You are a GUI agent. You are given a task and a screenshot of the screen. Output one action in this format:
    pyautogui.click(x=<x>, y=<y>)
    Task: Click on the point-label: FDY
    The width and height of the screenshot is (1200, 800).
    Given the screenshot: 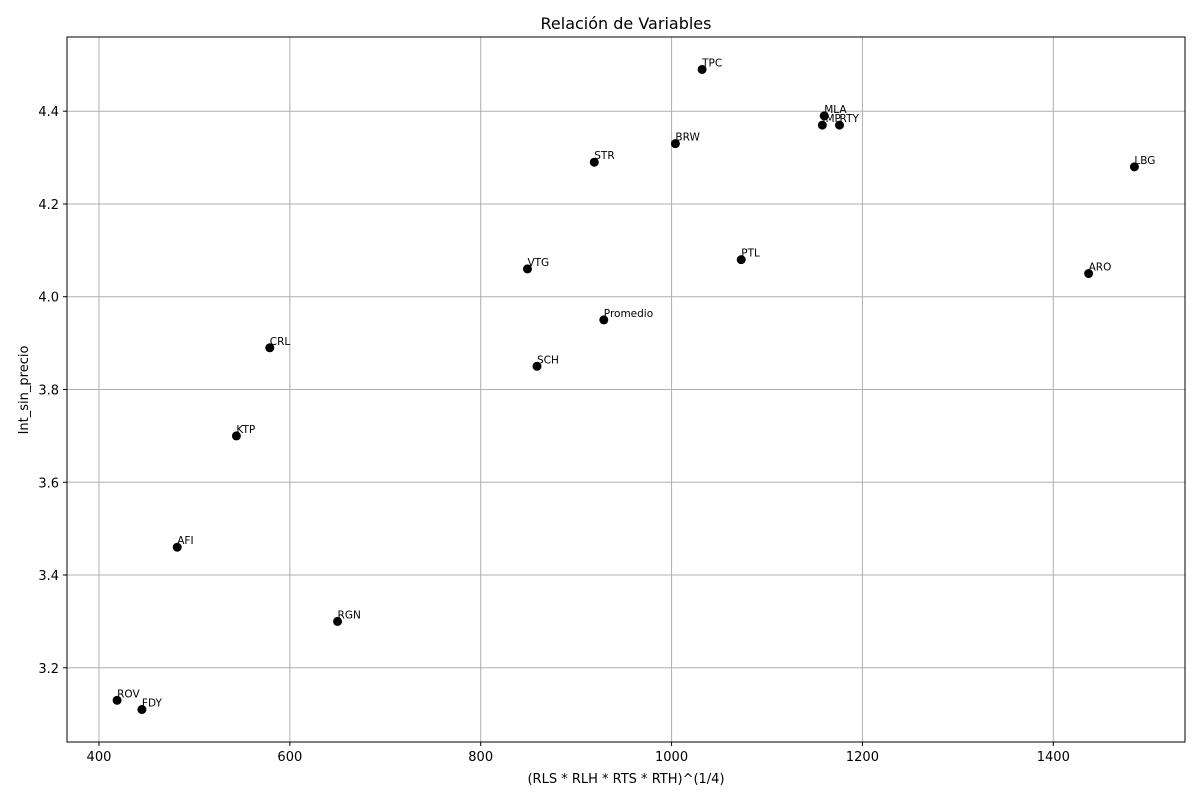 What is the action you would take?
    pyautogui.click(x=152, y=704)
    